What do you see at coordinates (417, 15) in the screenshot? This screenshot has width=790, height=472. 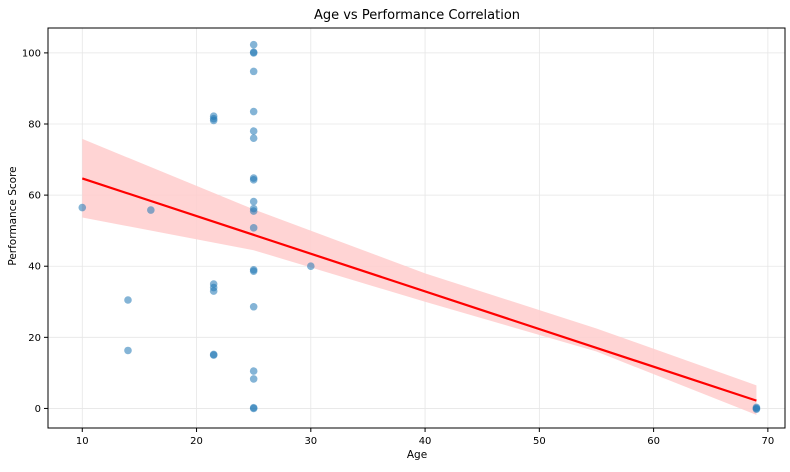 I see `chart-title: Age vs Performance Correlation` at bounding box center [417, 15].